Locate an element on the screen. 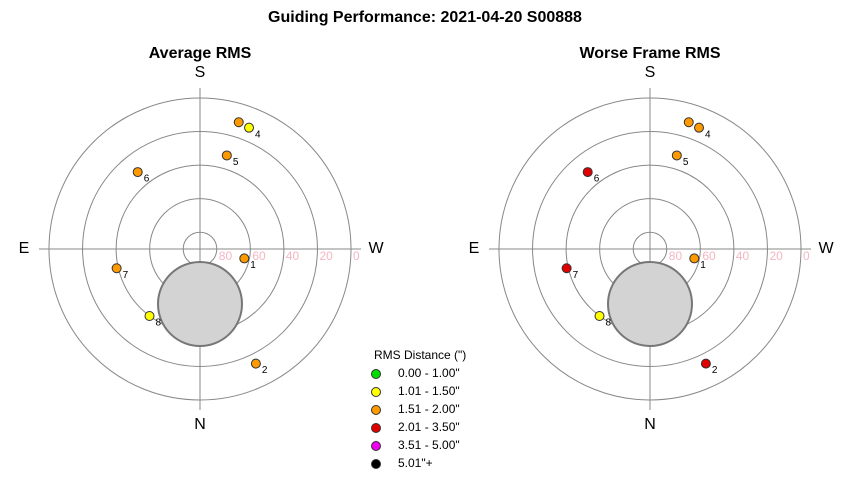 This screenshot has width=850, height=480. legend-label: 1.01 - 1.50" is located at coordinates (429, 391).